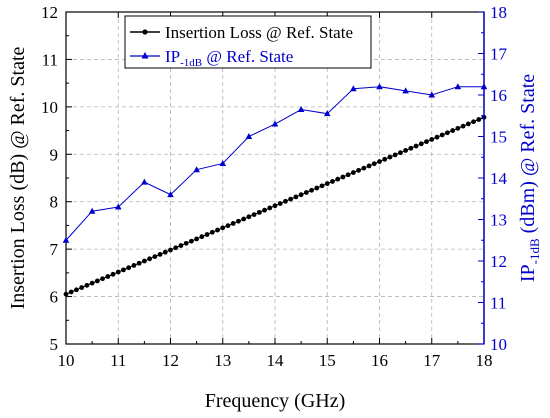 This screenshot has width=550, height=418. Describe the element at coordinates (275, 401) in the screenshot. I see `x-axis-title: Frequency (GHz)` at that location.